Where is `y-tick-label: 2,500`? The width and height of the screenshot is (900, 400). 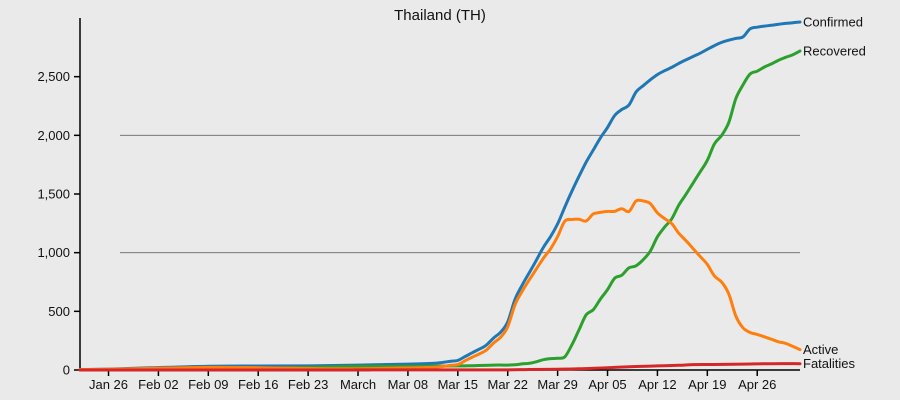
y-tick-label: 2,500 is located at coordinates (53, 76).